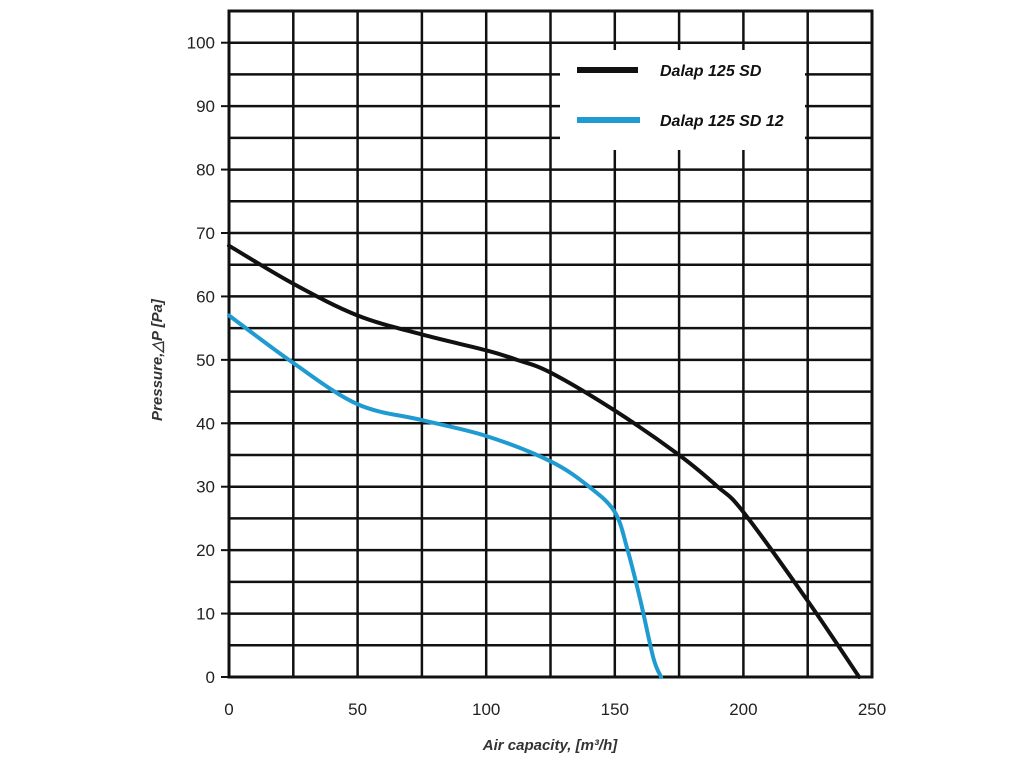  Describe the element at coordinates (205, 423) in the screenshot. I see `y-tick-label: 40` at that location.